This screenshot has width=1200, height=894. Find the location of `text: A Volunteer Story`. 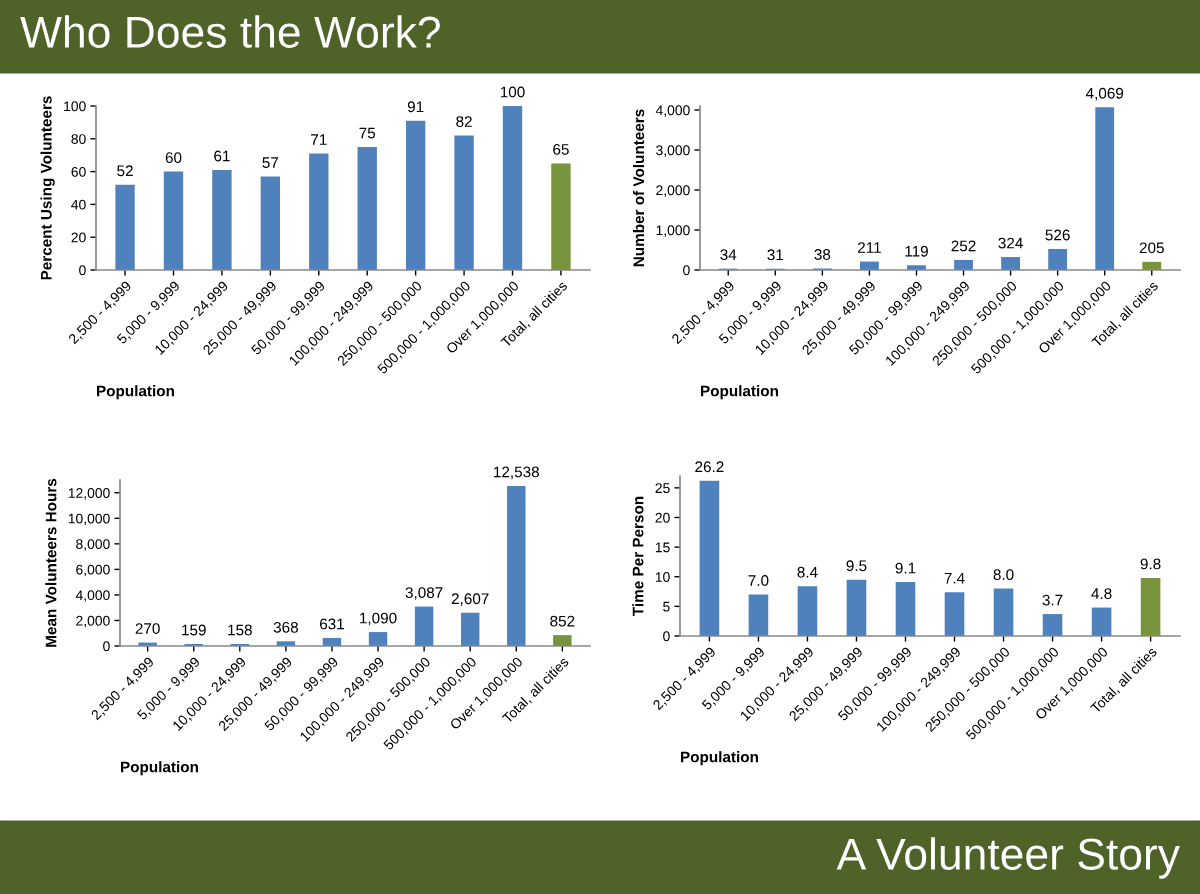

text: A Volunteer Story is located at coordinates (1008, 858).